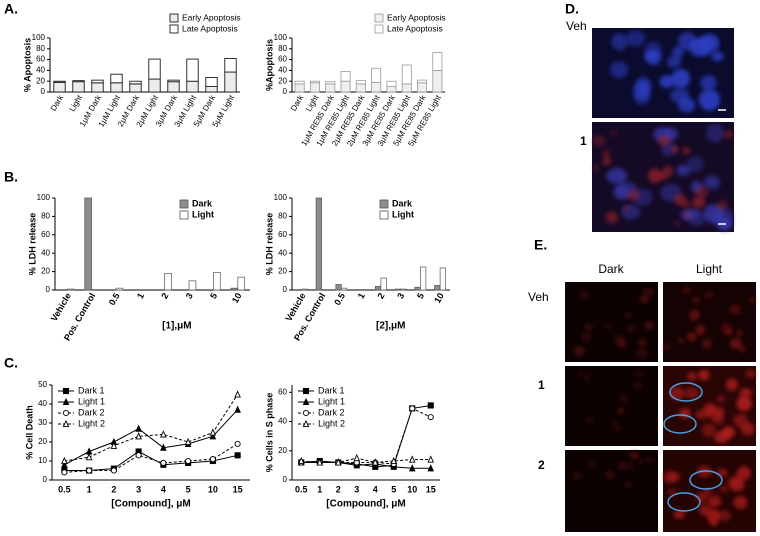  I want to click on micrograph, so click(611, 406).